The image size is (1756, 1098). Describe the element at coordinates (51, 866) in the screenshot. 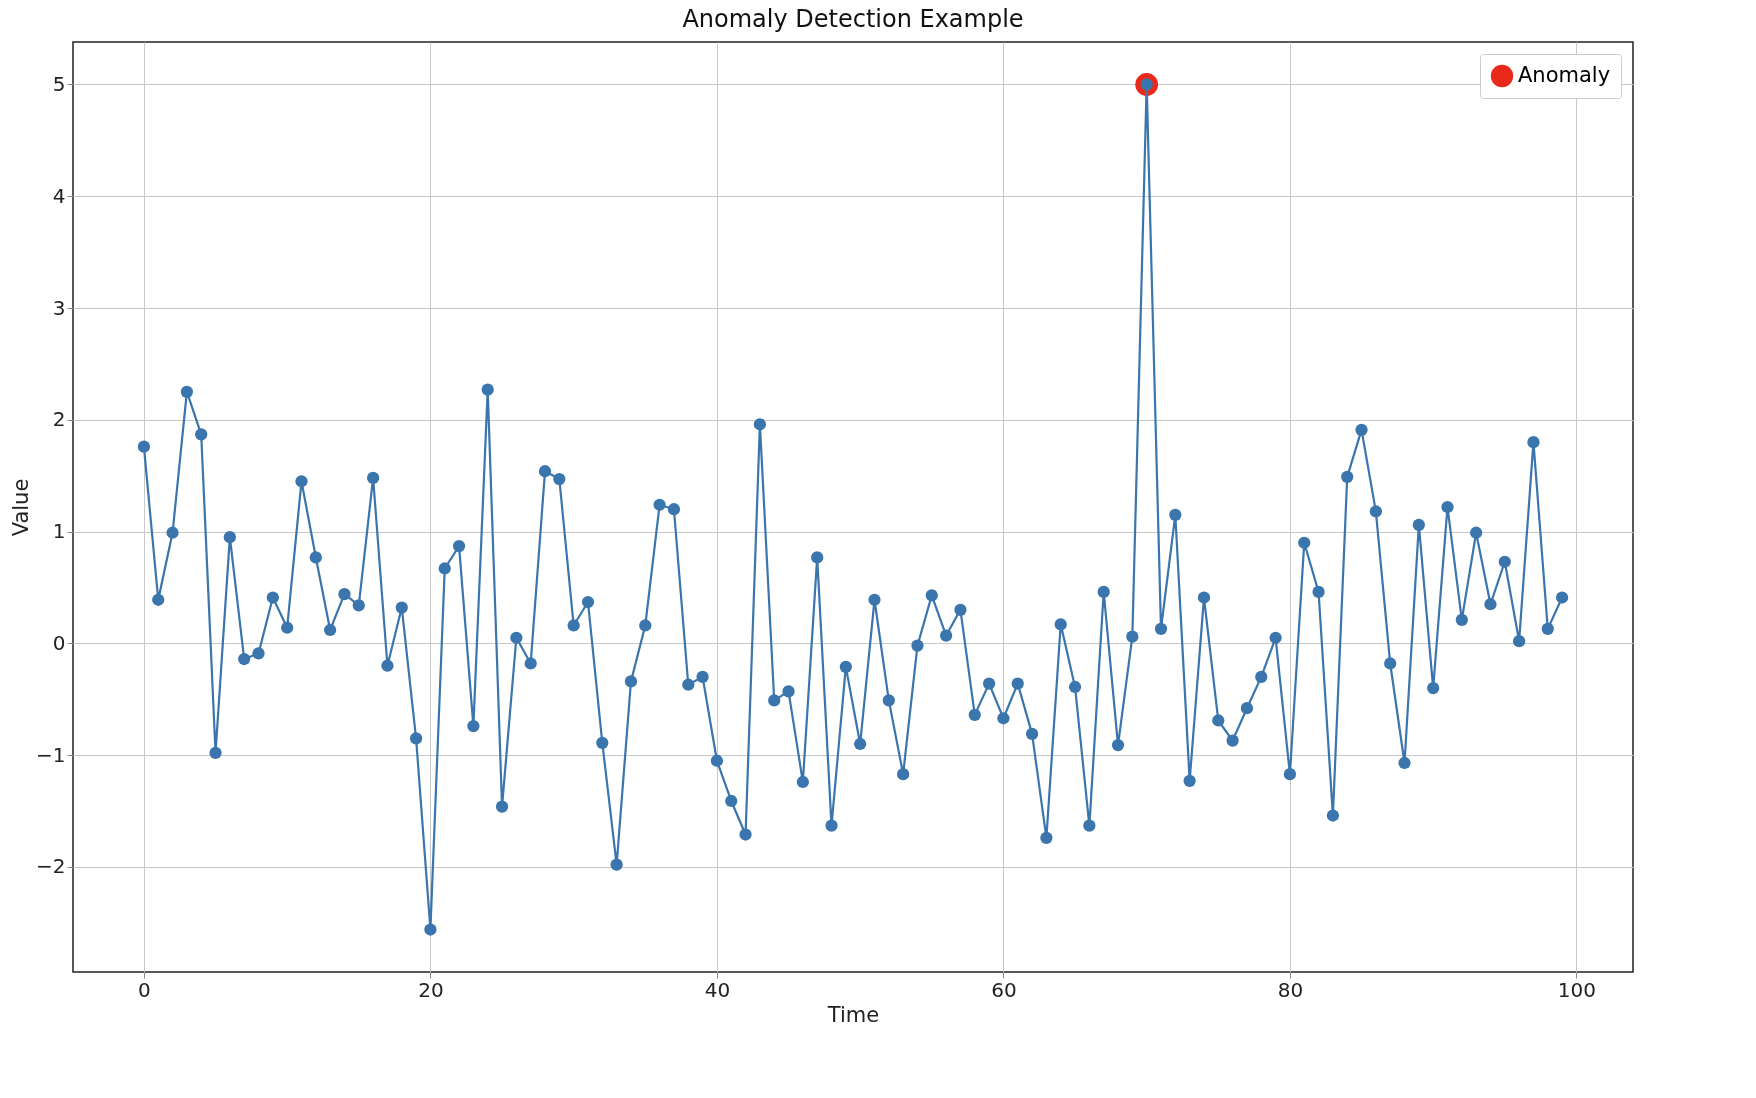

I see `y-tick-label: −2` at that location.